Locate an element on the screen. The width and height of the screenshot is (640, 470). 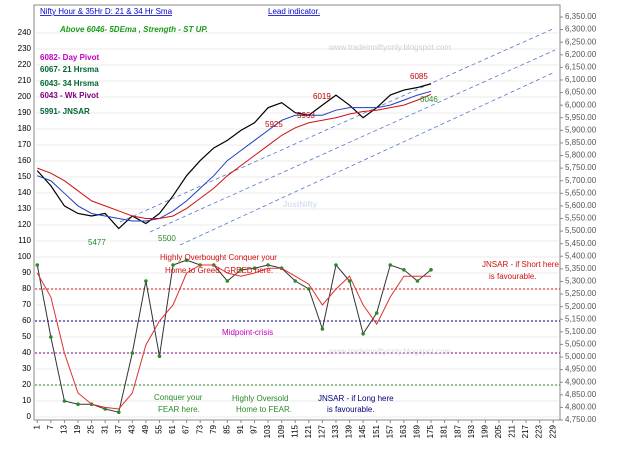
watermark: JustNifty is located at coordinates (300, 204).